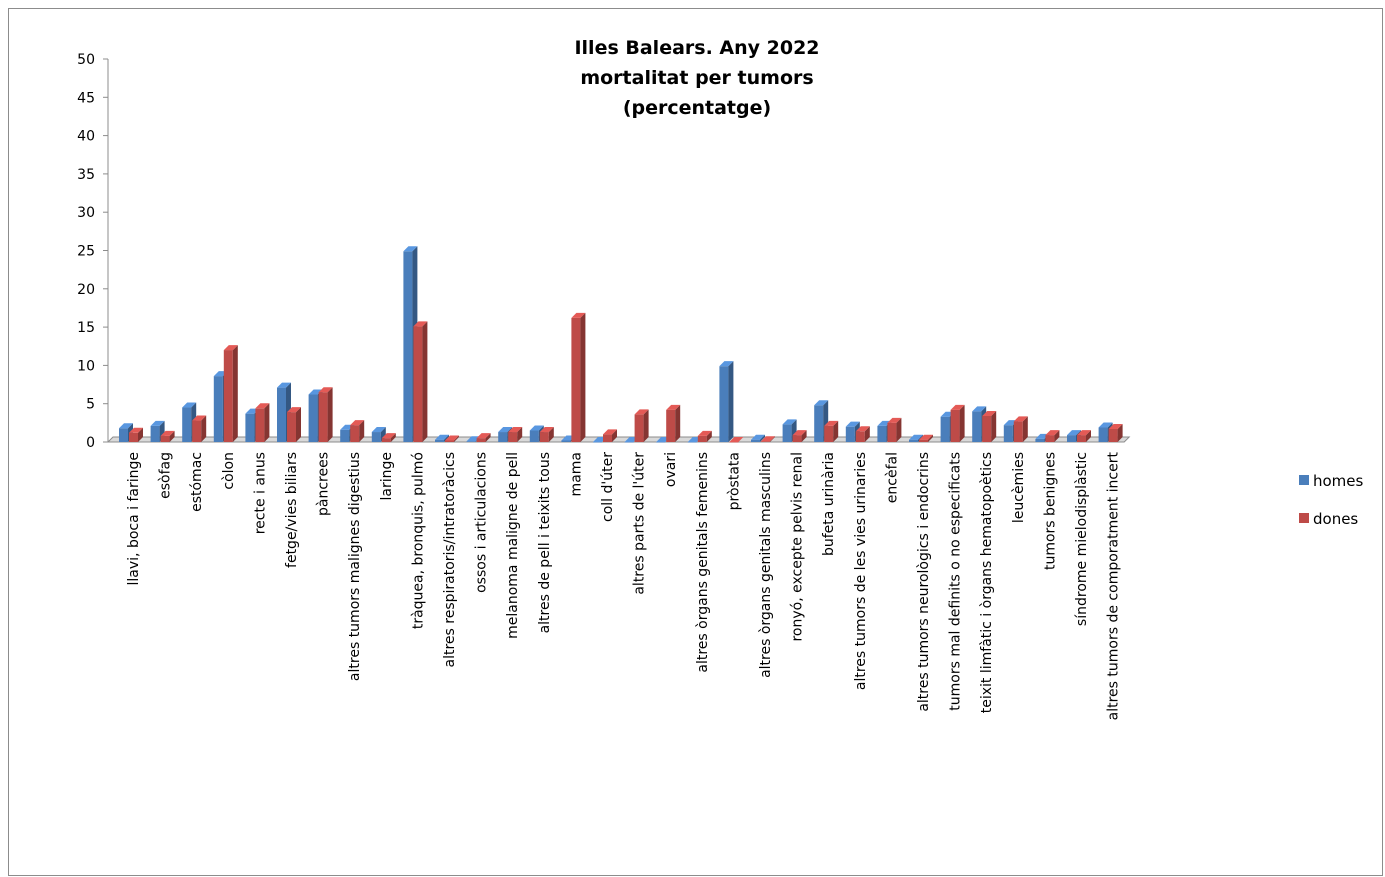 The height and width of the screenshot is (877, 1385). Describe the element at coordinates (86, 175) in the screenshot. I see `y-tick-label: 35` at that location.